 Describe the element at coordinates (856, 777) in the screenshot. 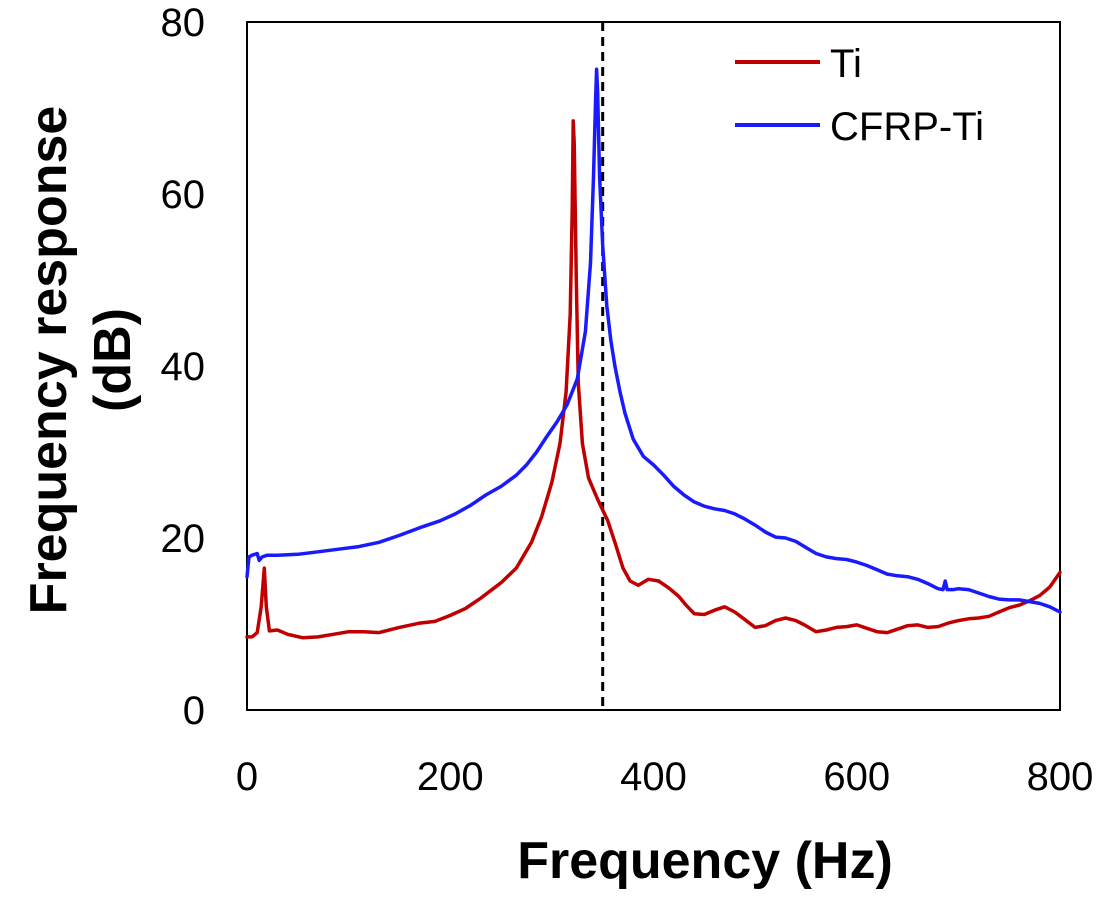

I see `x-tick-label: 600` at that location.